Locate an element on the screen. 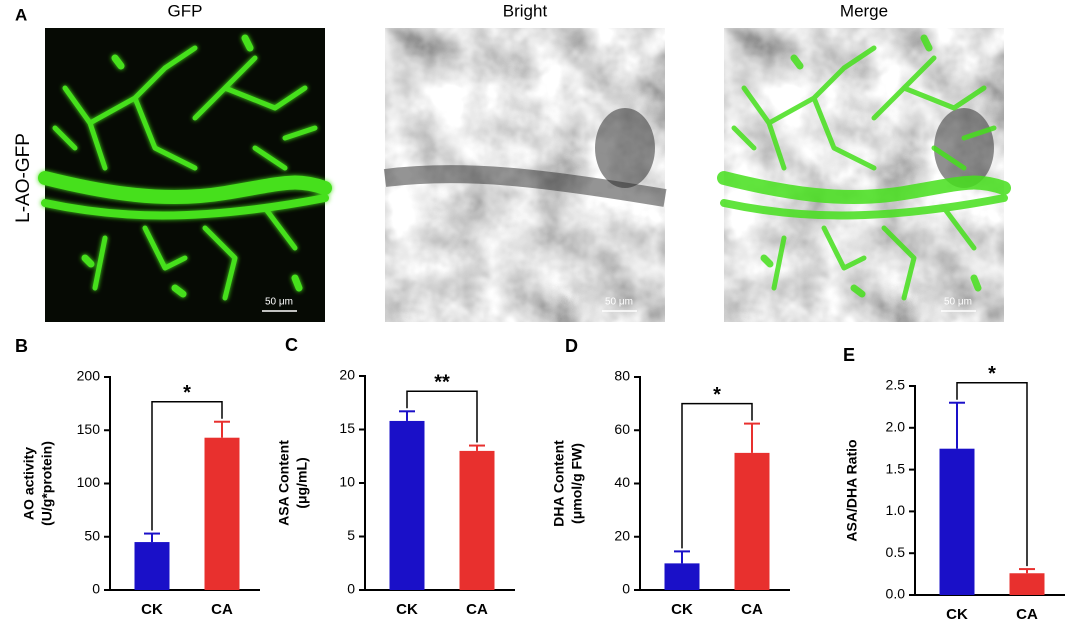  y-axis-label: DHA Content is located at coordinates (559, 483).